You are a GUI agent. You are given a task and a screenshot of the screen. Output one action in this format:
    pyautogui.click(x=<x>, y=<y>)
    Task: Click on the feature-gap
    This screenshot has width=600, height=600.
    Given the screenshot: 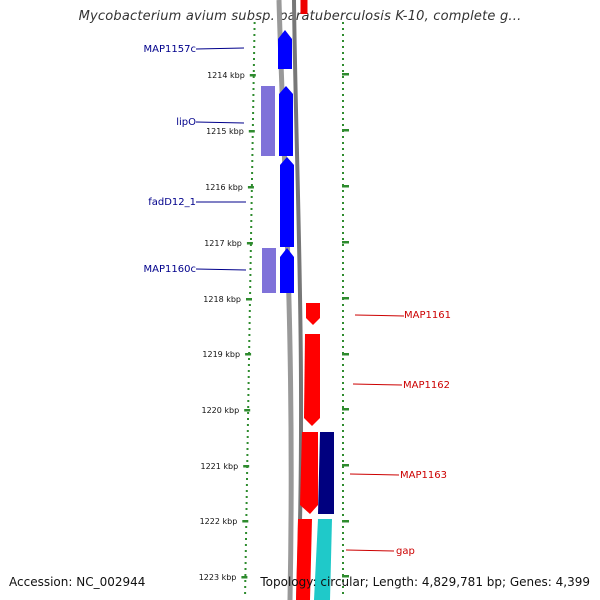 What is the action you would take?
    pyautogui.click(x=323, y=559)
    